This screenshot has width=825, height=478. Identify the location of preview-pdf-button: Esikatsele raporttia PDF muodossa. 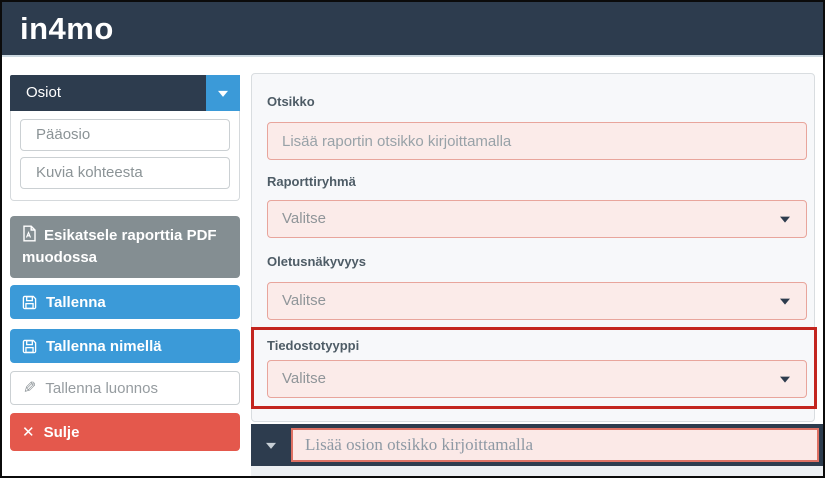
(125, 247).